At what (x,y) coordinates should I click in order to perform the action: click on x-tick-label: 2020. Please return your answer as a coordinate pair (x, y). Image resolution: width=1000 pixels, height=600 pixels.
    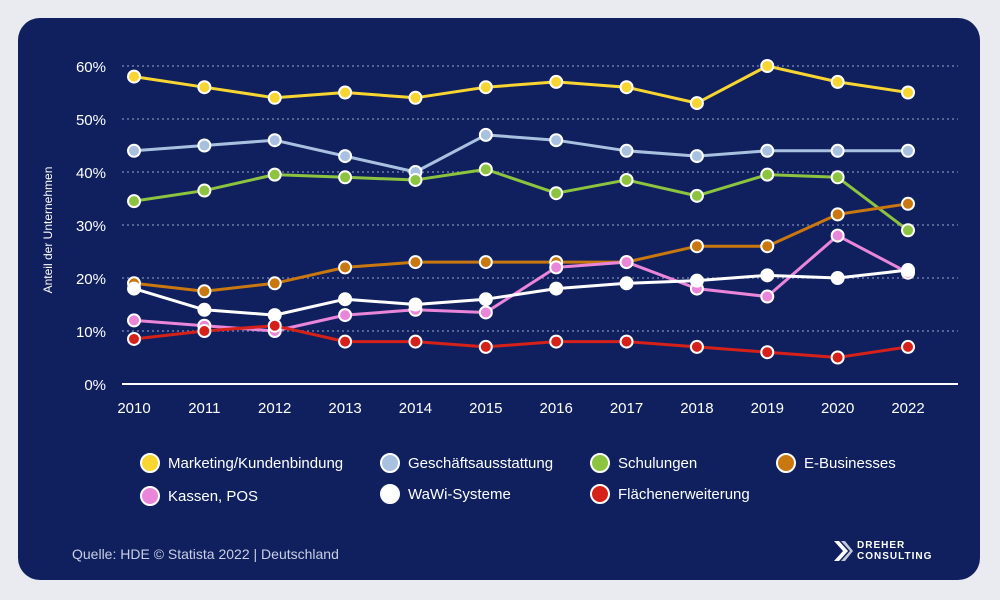
    Looking at the image, I should click on (837, 408).